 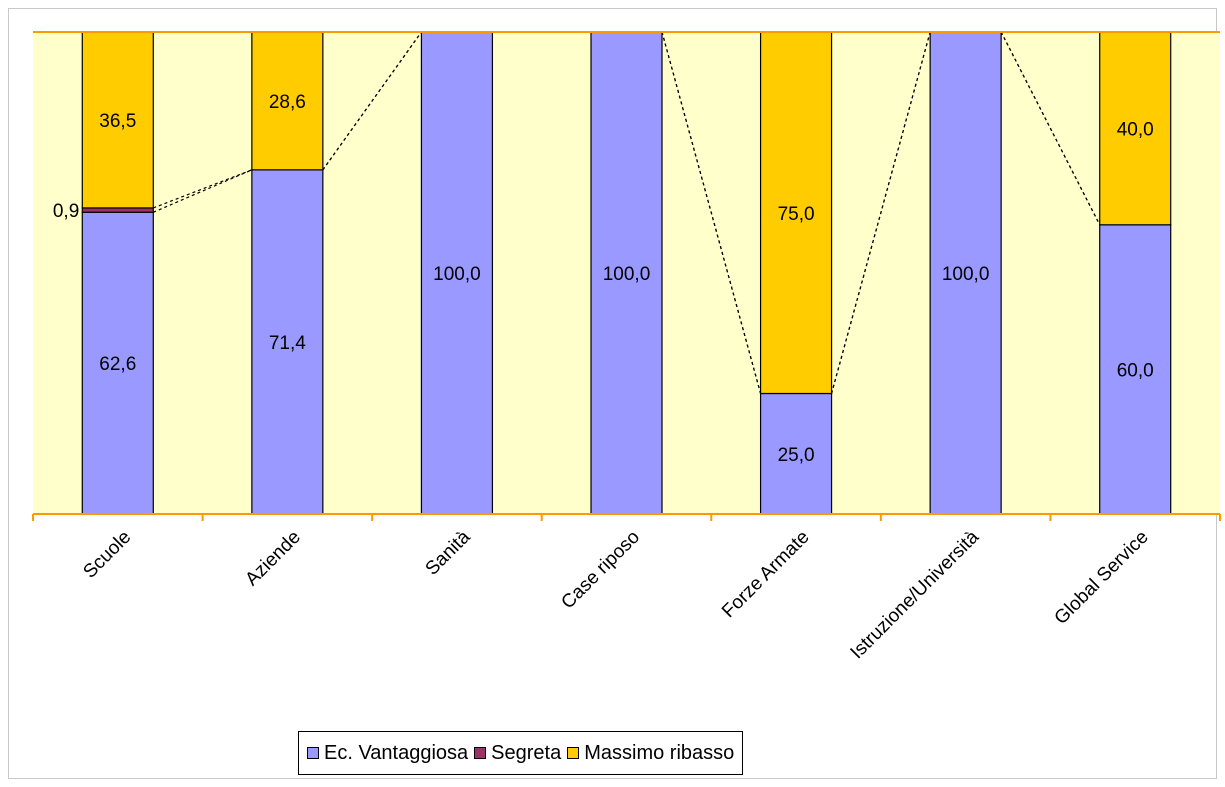 What do you see at coordinates (107, 555) in the screenshot?
I see `x-tick-label-scuole: Scuole` at bounding box center [107, 555].